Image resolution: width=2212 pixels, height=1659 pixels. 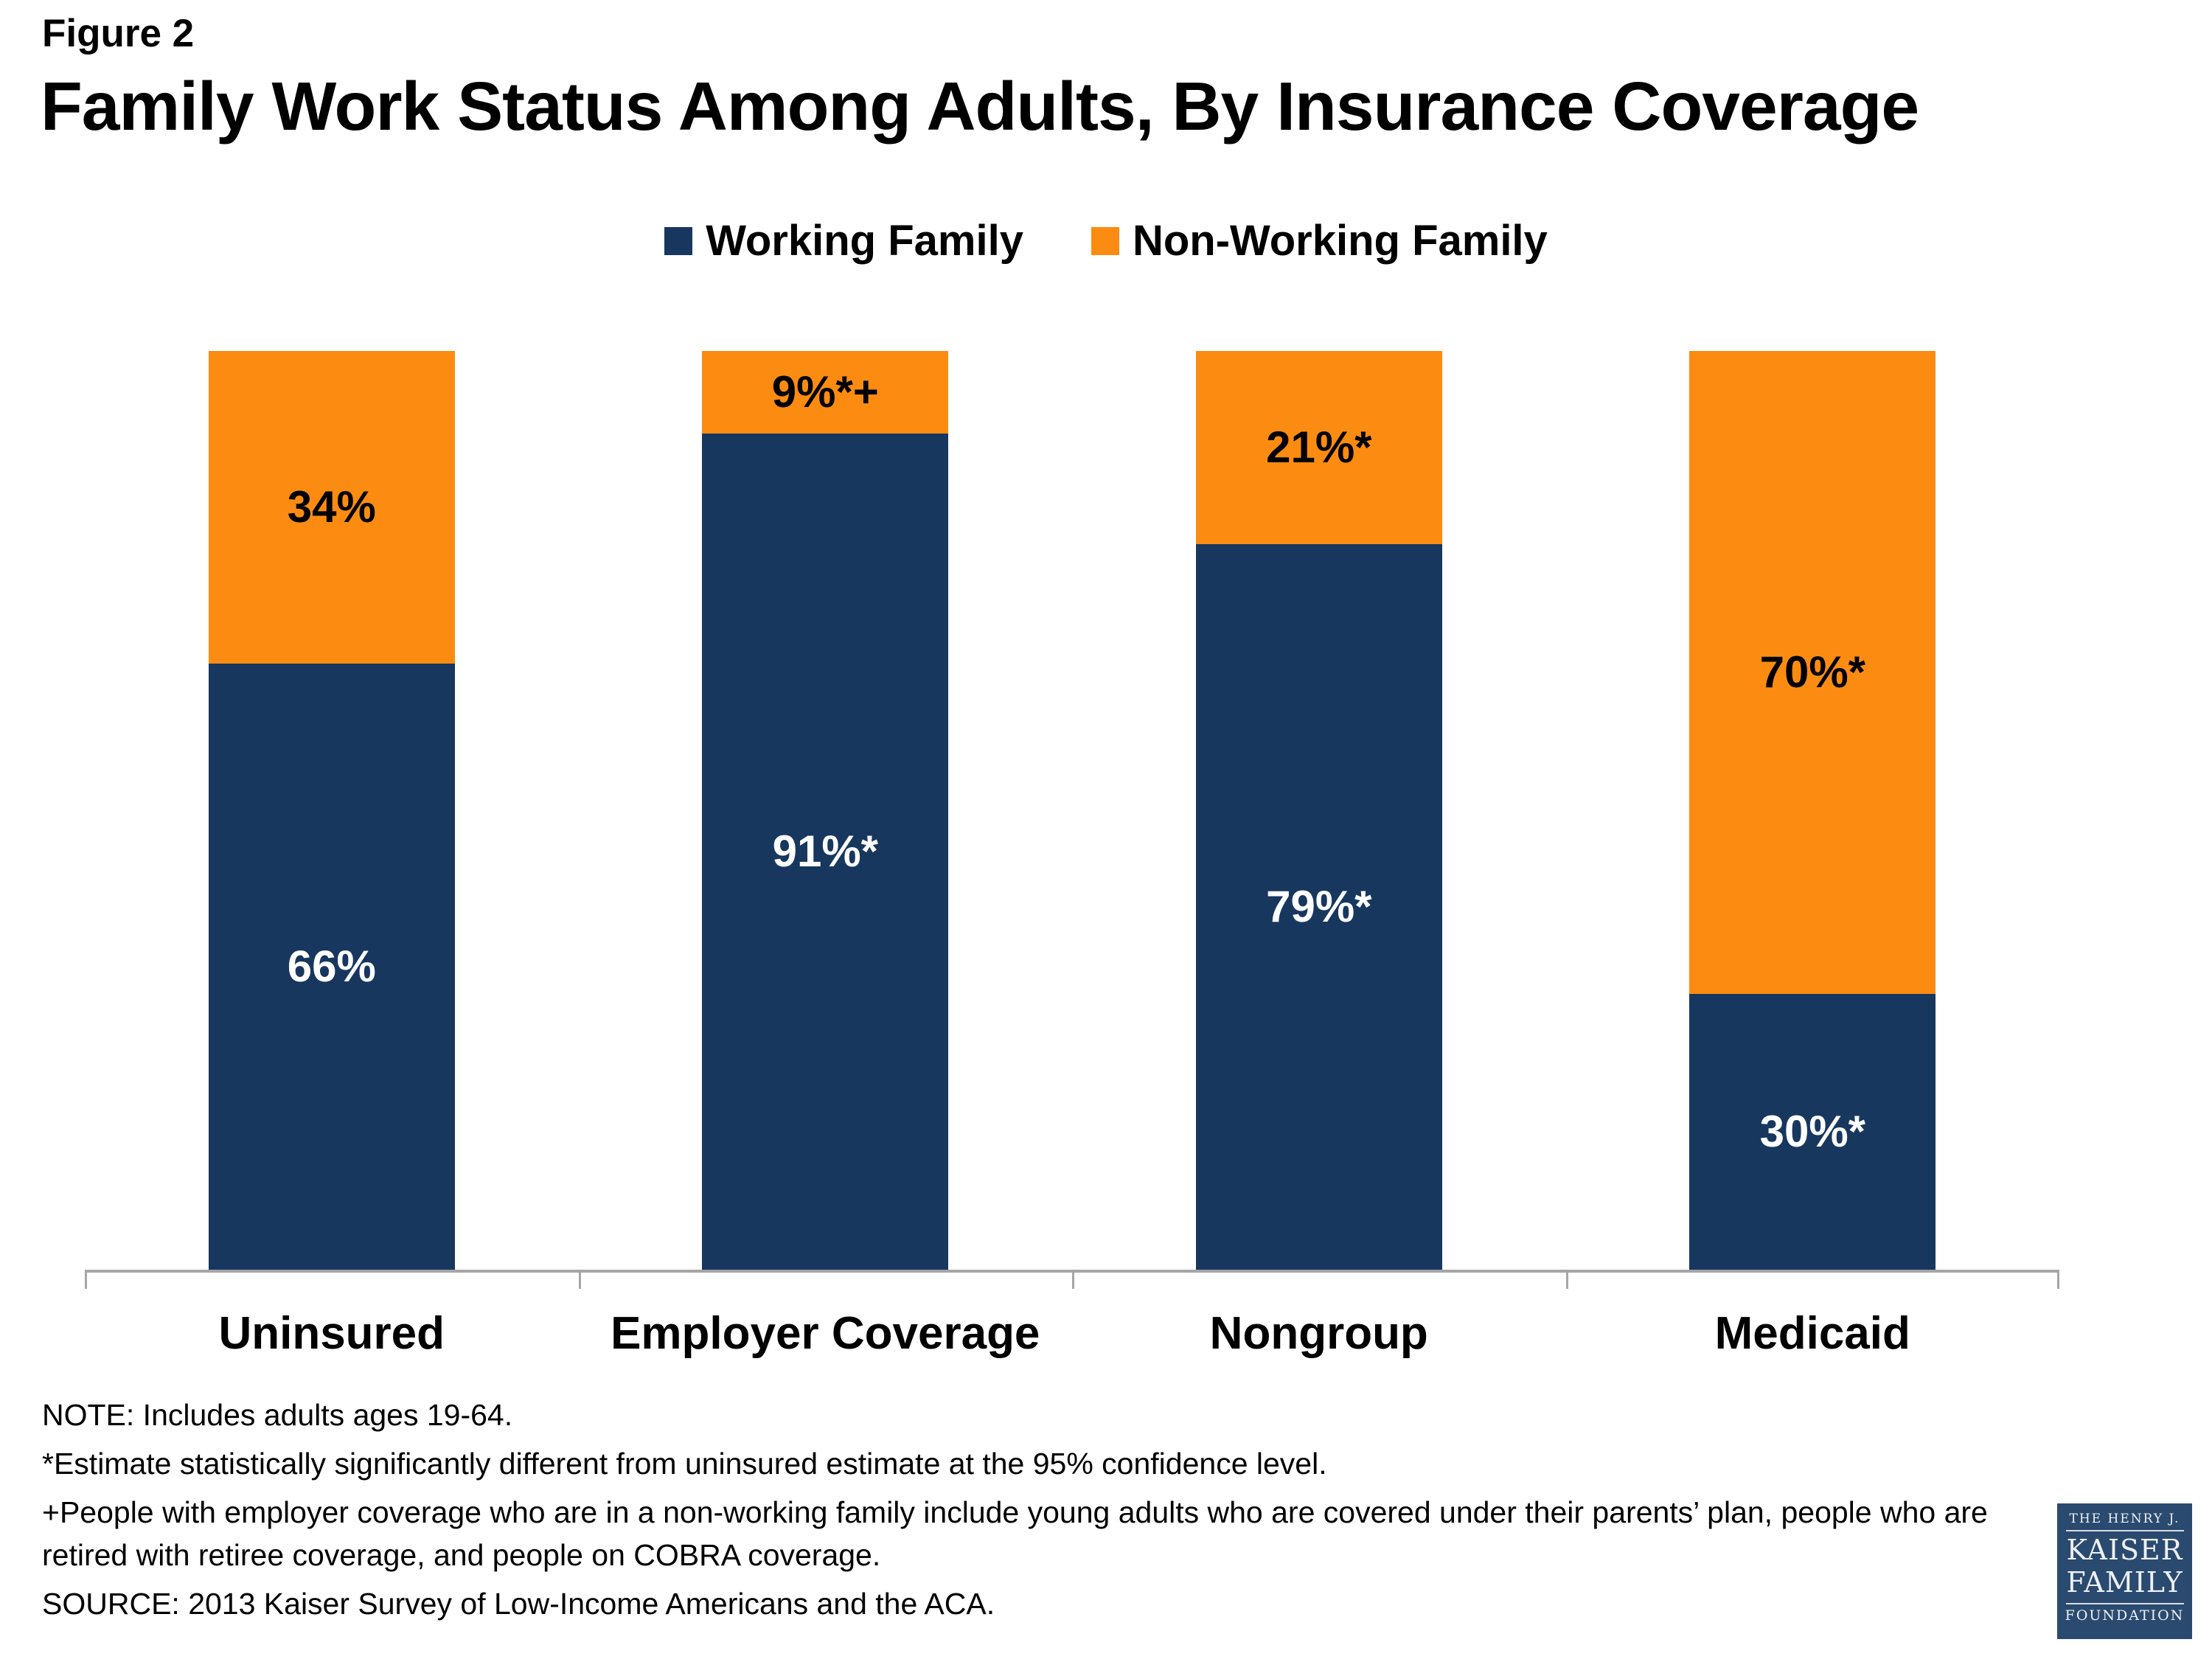 I want to click on legend-label-non-working-family: Non-Working Family, so click(x=1340, y=241).